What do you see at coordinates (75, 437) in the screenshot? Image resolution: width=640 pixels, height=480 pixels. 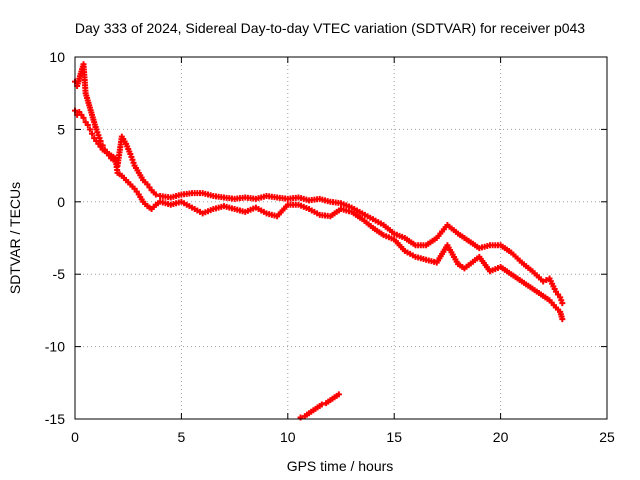 I see `x-tick-label: 0` at bounding box center [75, 437].